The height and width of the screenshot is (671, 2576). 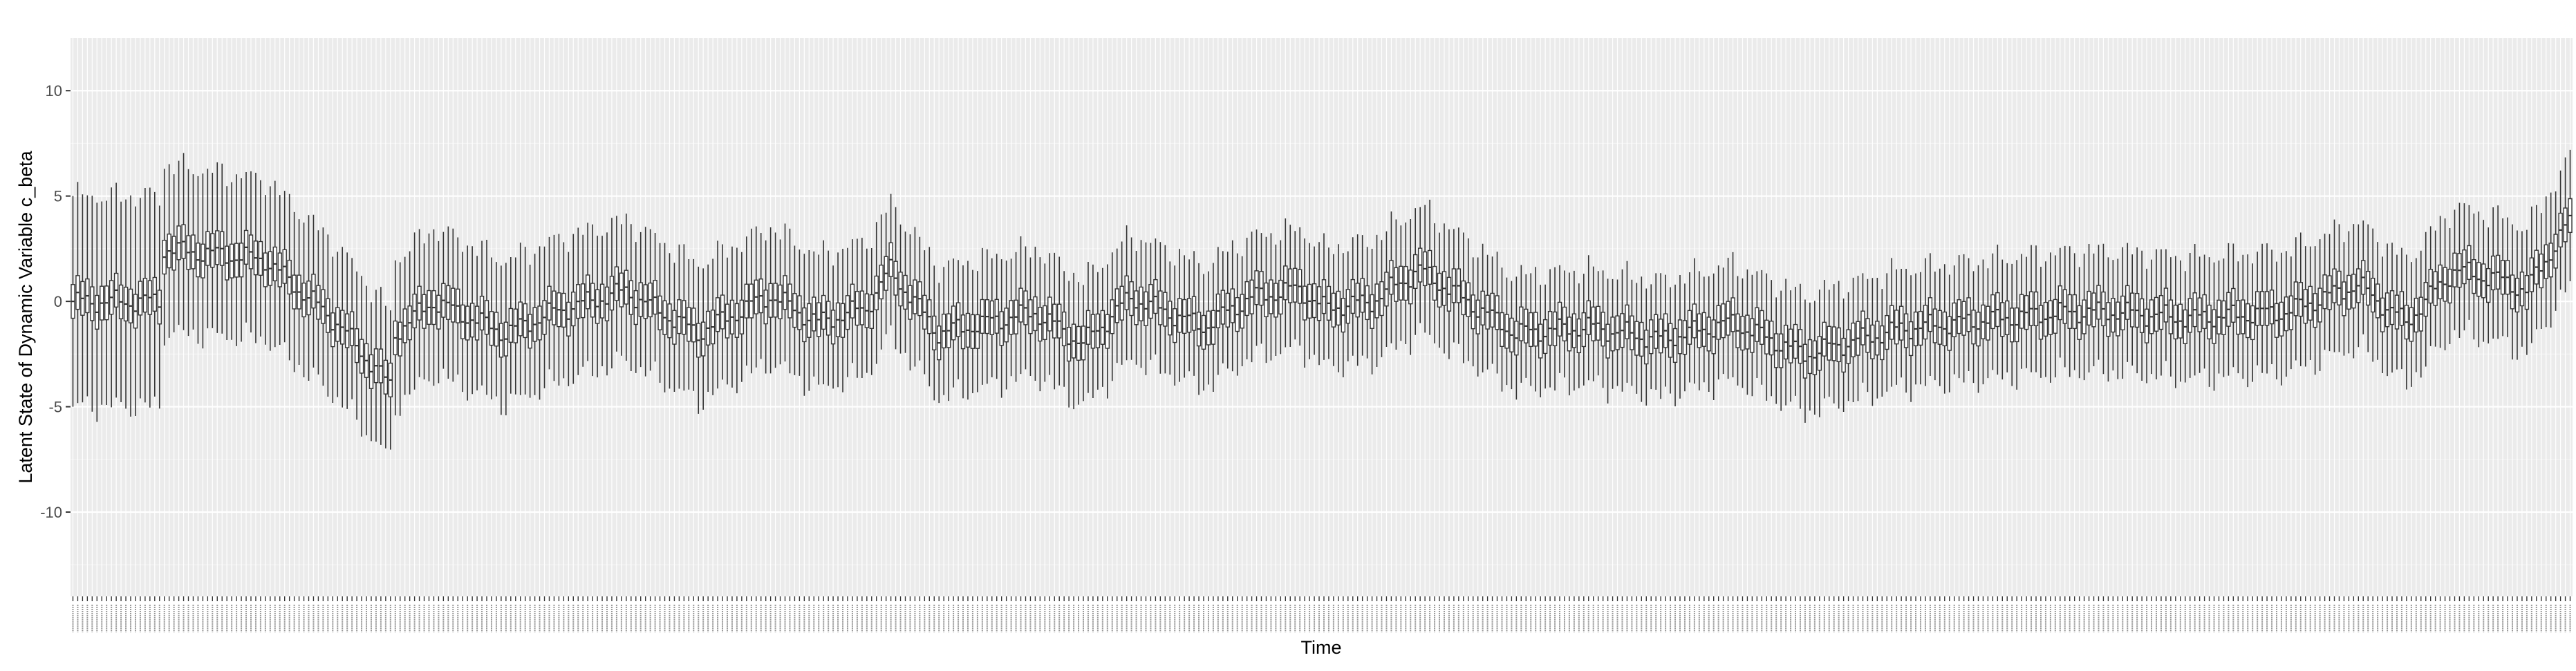 I want to click on y-tick-label: -5, so click(x=55, y=407).